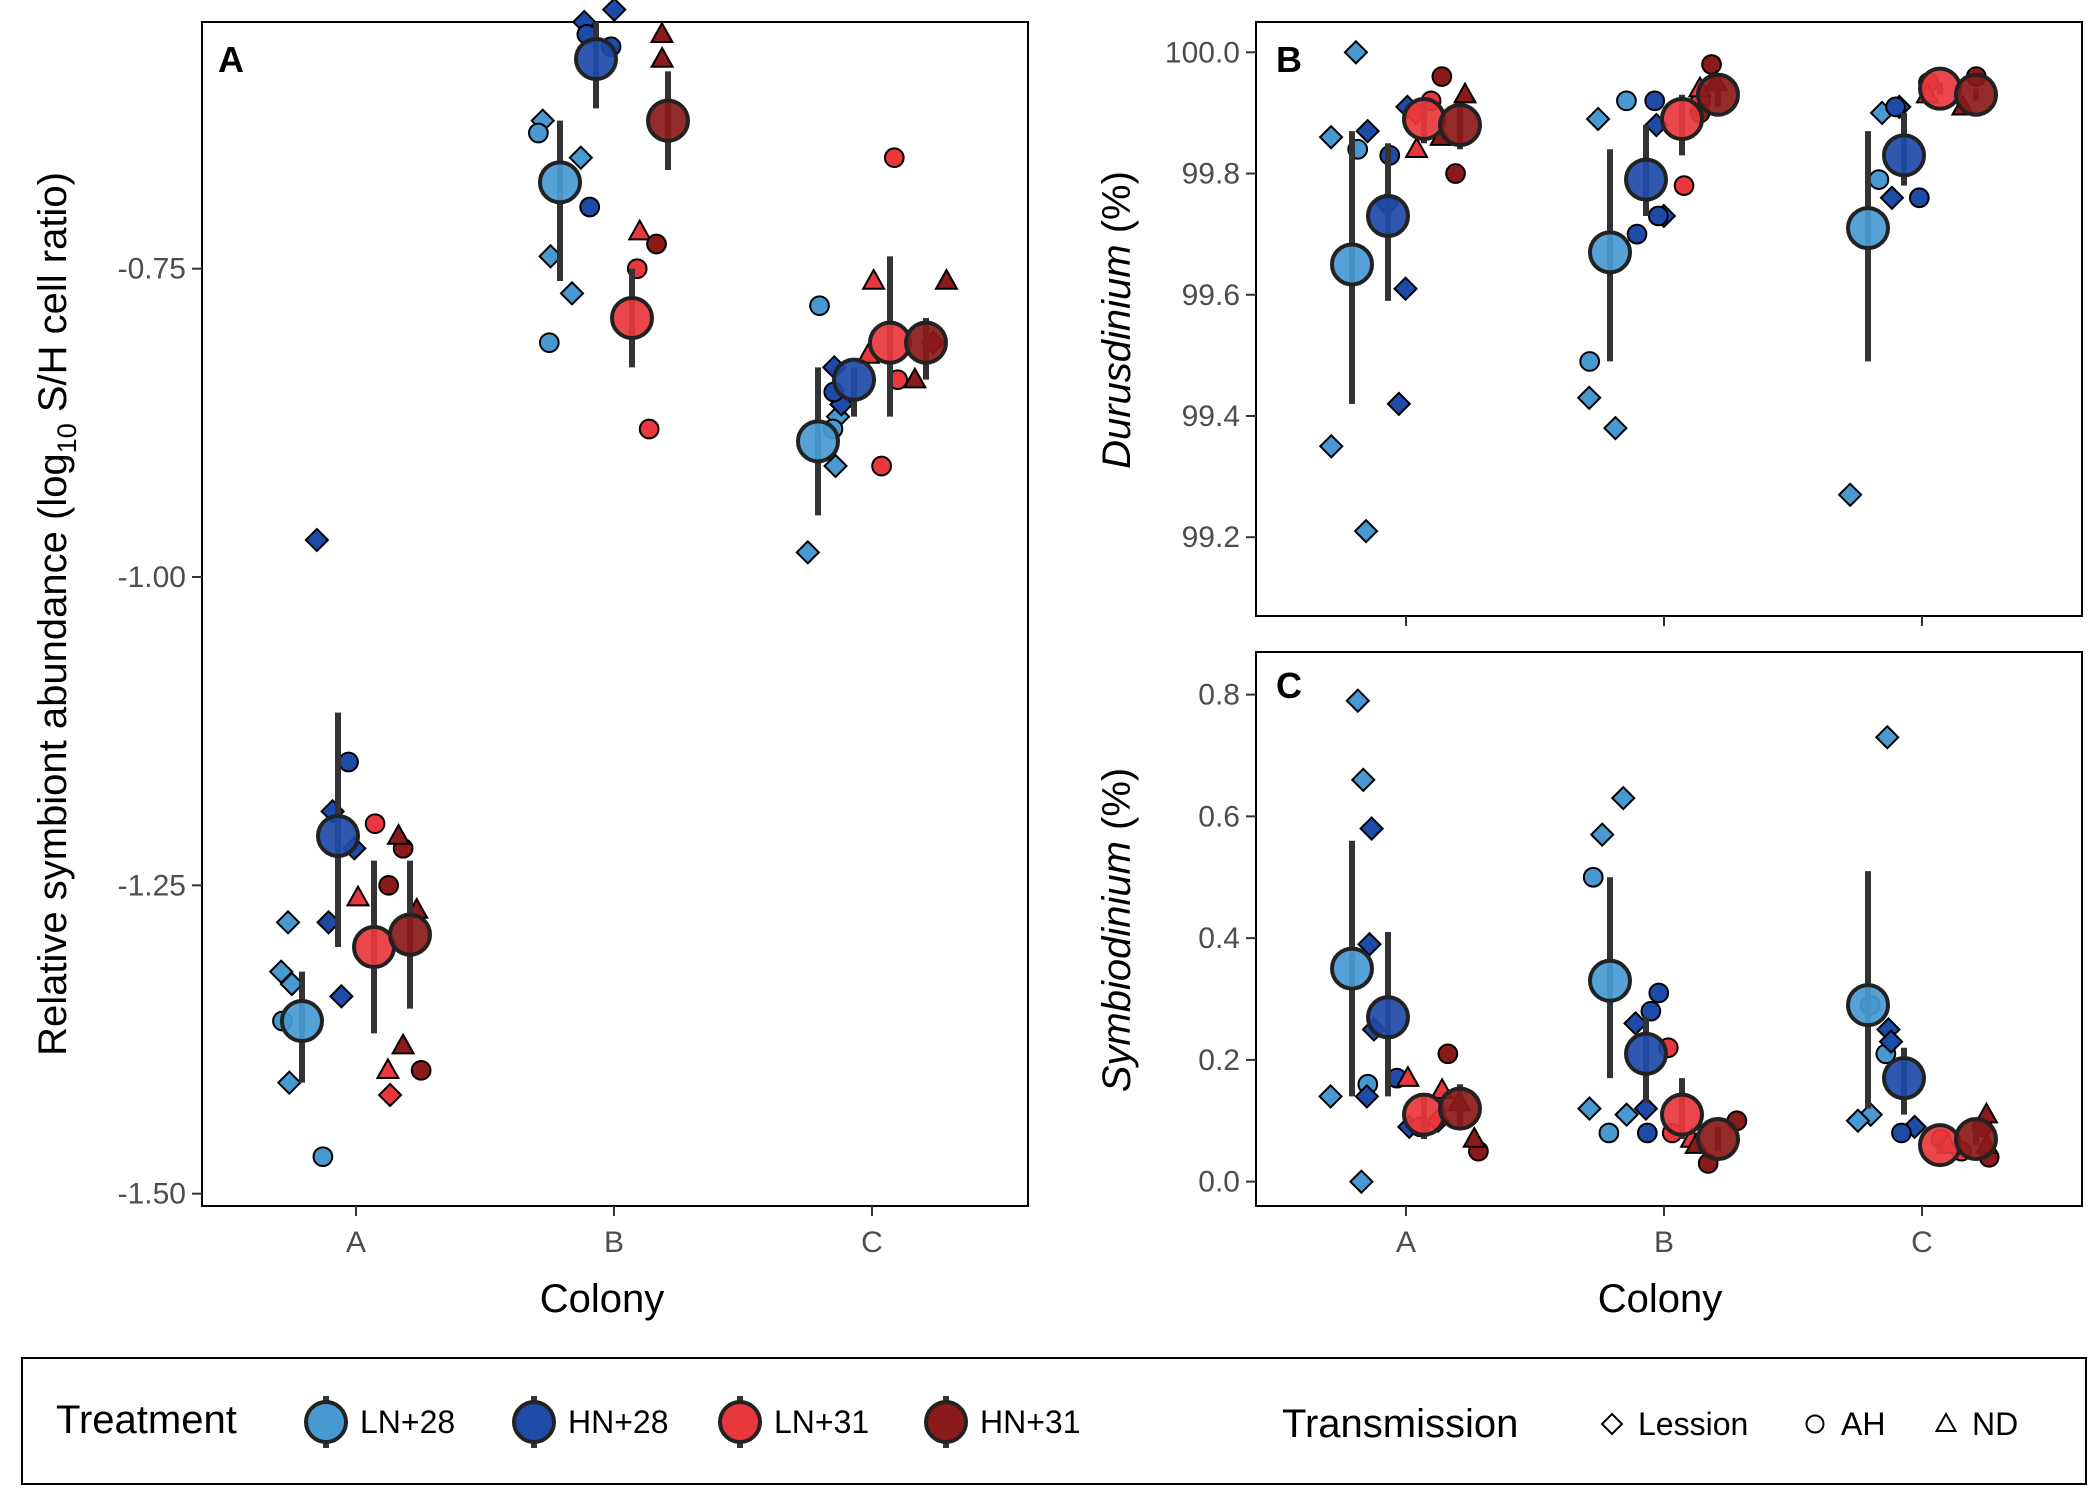  I want to click on x-tick-label: A, so click(356, 1242).